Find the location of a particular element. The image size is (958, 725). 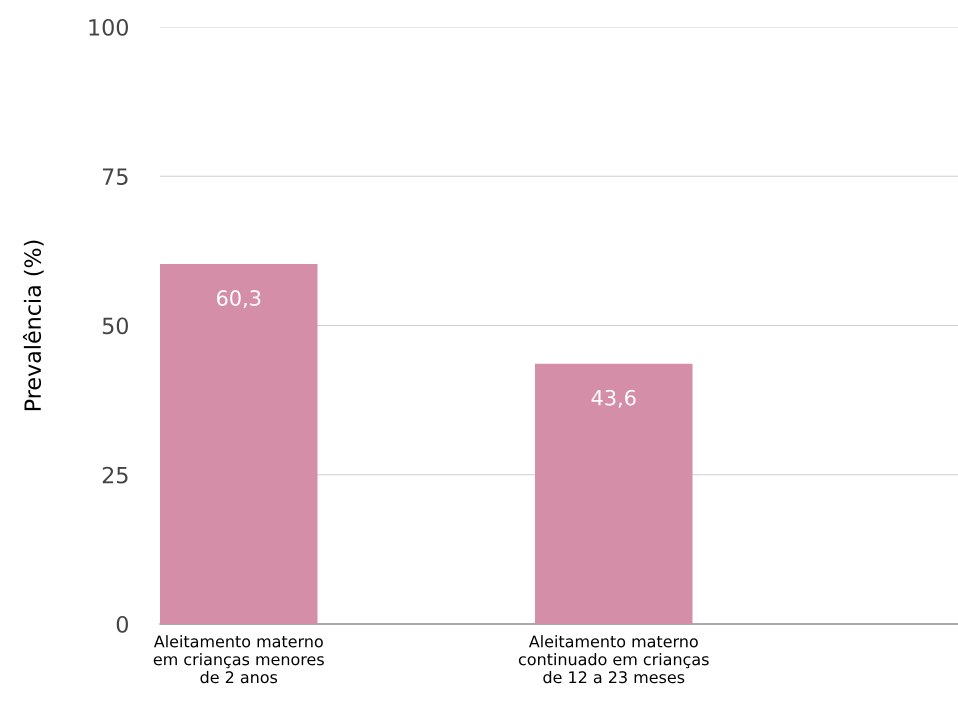

x-tick-label: Aleitamento materno continuado em crianças de 12 a 23 meses is located at coordinates (613, 659).